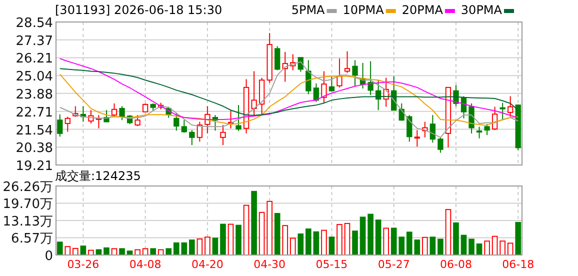 This screenshot has height=276, width=578. Describe the element at coordinates (332, 264) in the screenshot. I see `x-tick-label: 05-15` at that location.